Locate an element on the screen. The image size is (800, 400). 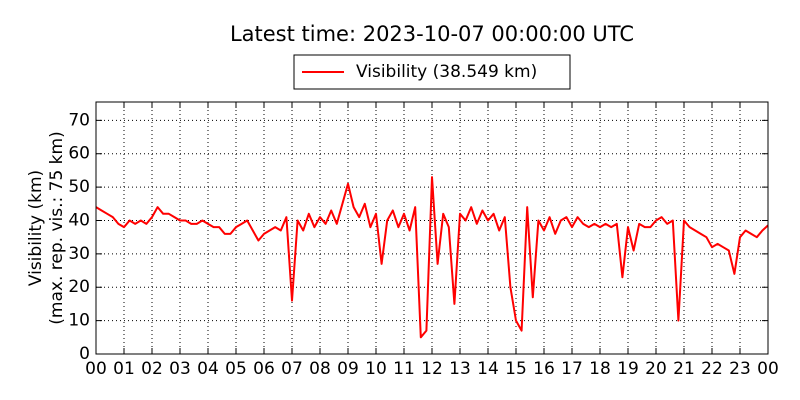
y-tick-label: 10 is located at coordinates (79, 321).